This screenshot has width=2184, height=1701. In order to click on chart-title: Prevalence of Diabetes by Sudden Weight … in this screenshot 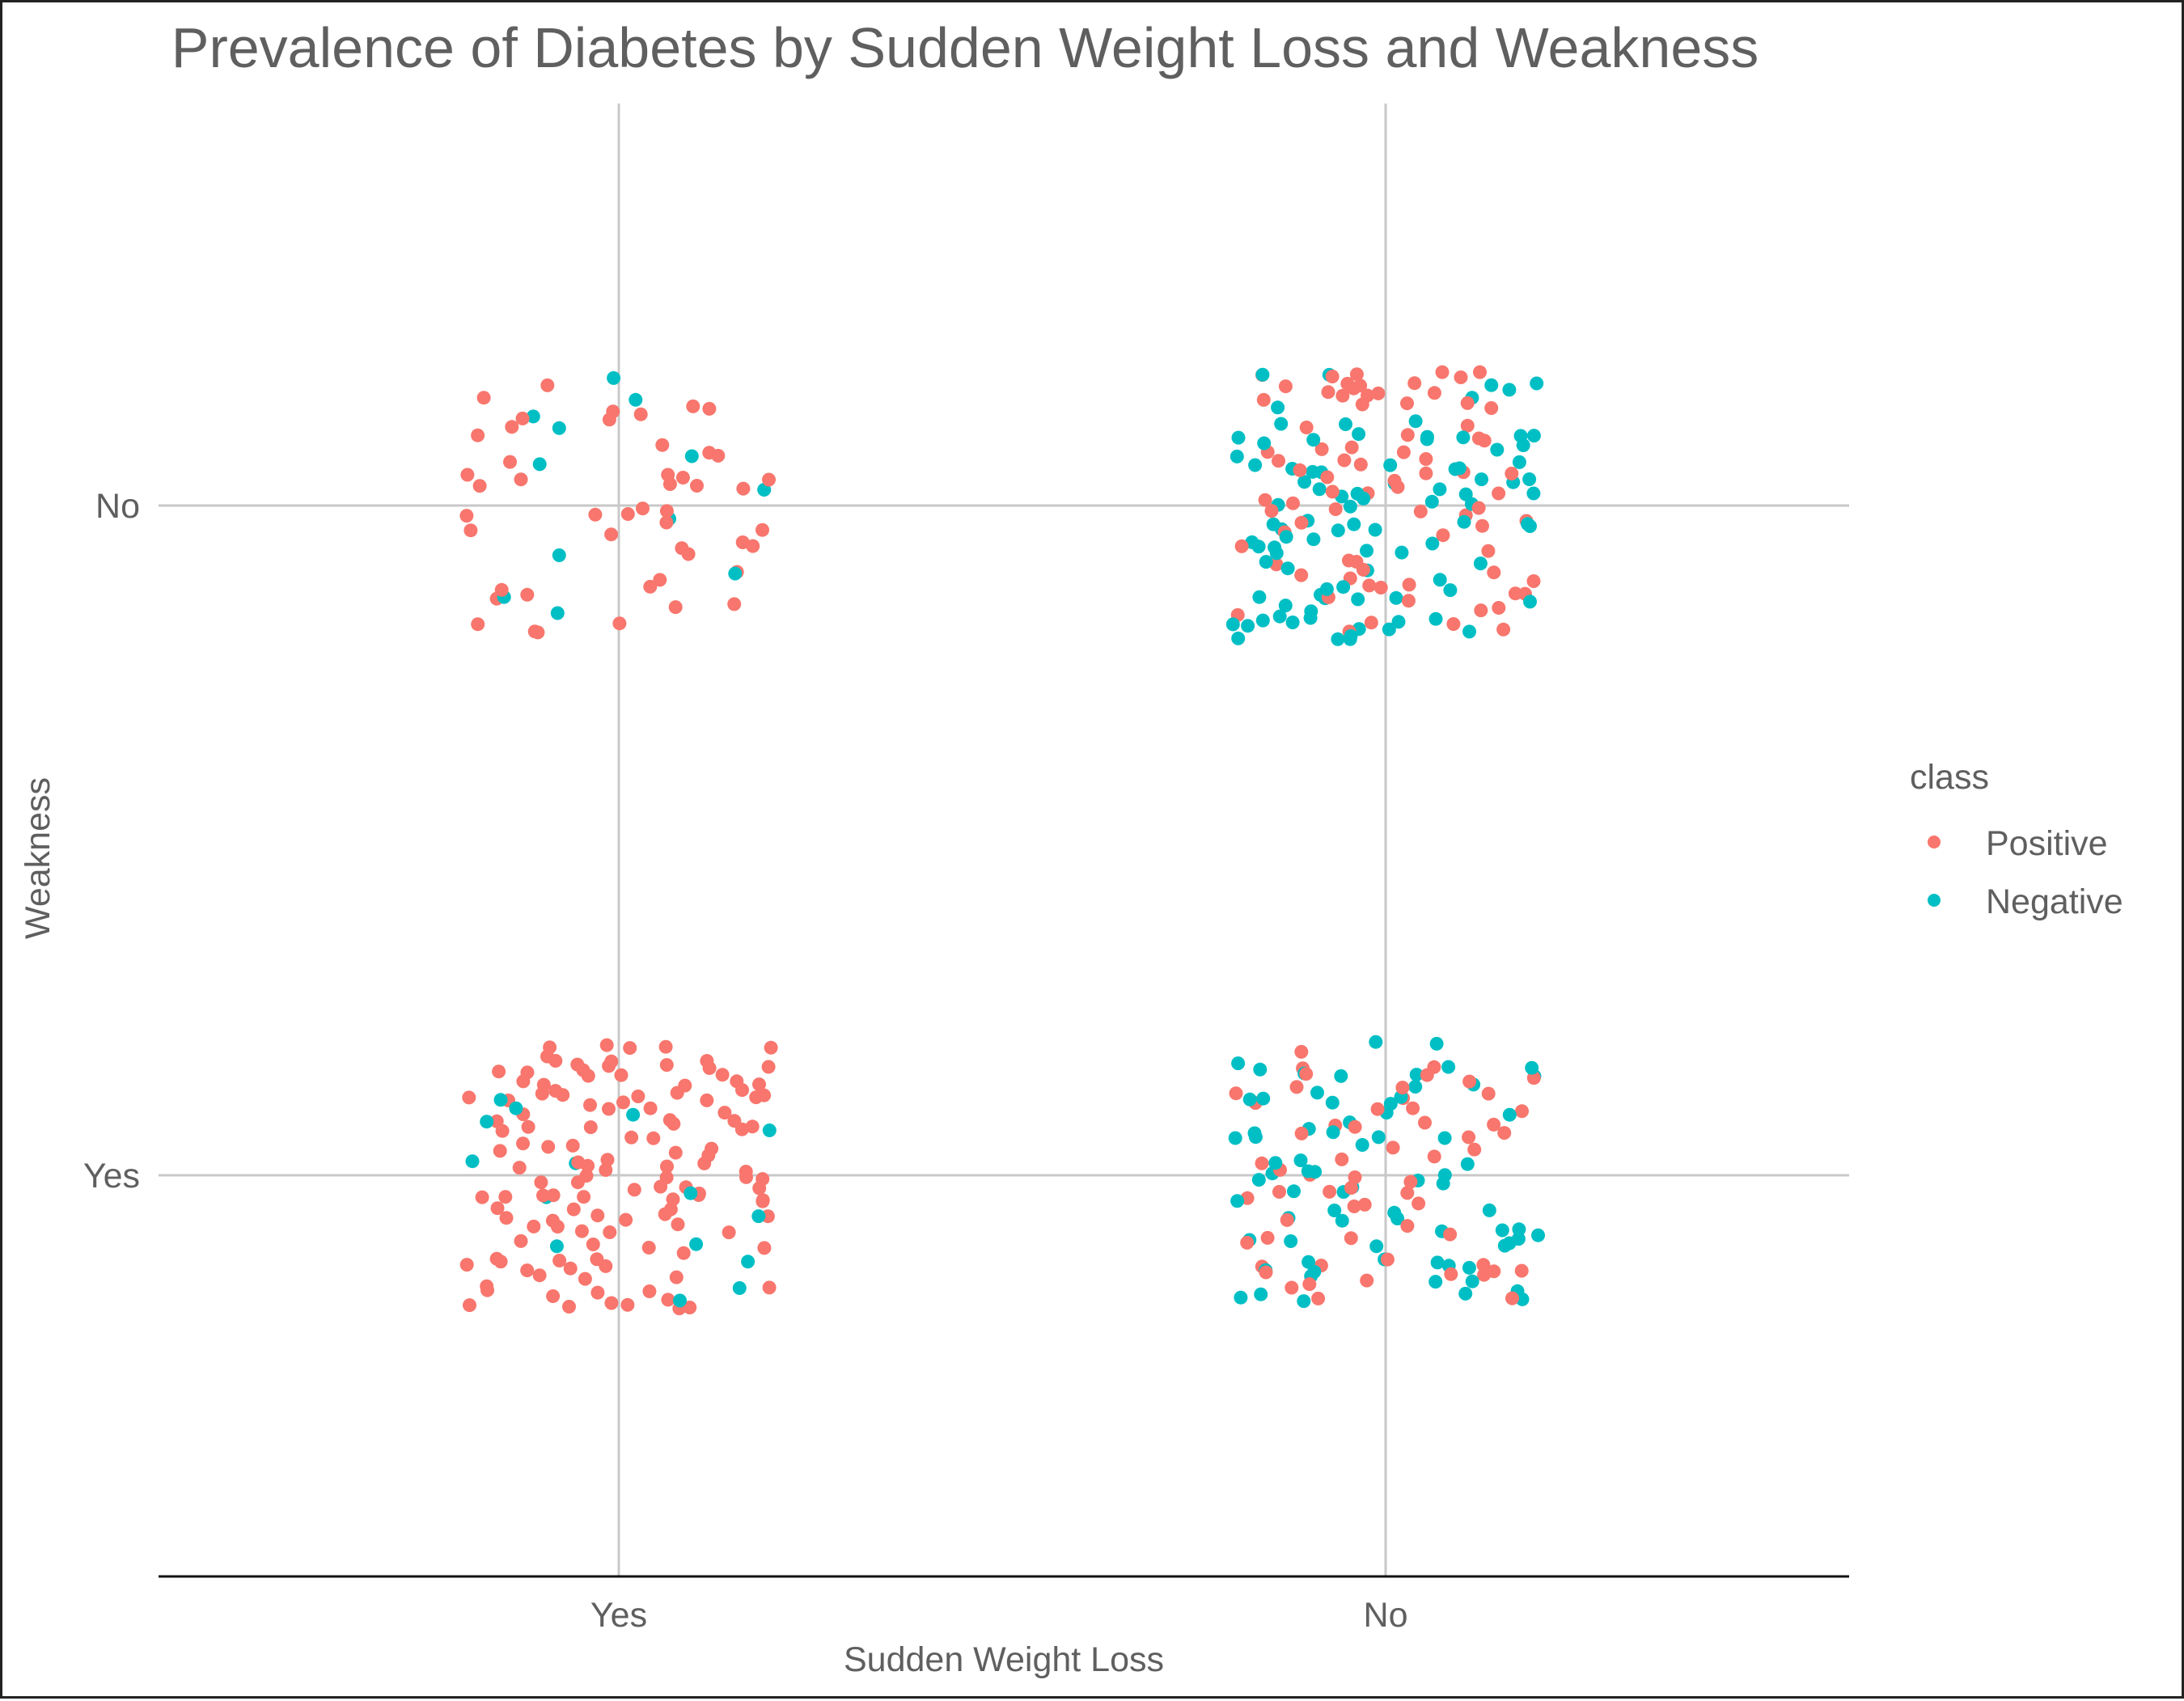, I will do `click(965, 48)`.